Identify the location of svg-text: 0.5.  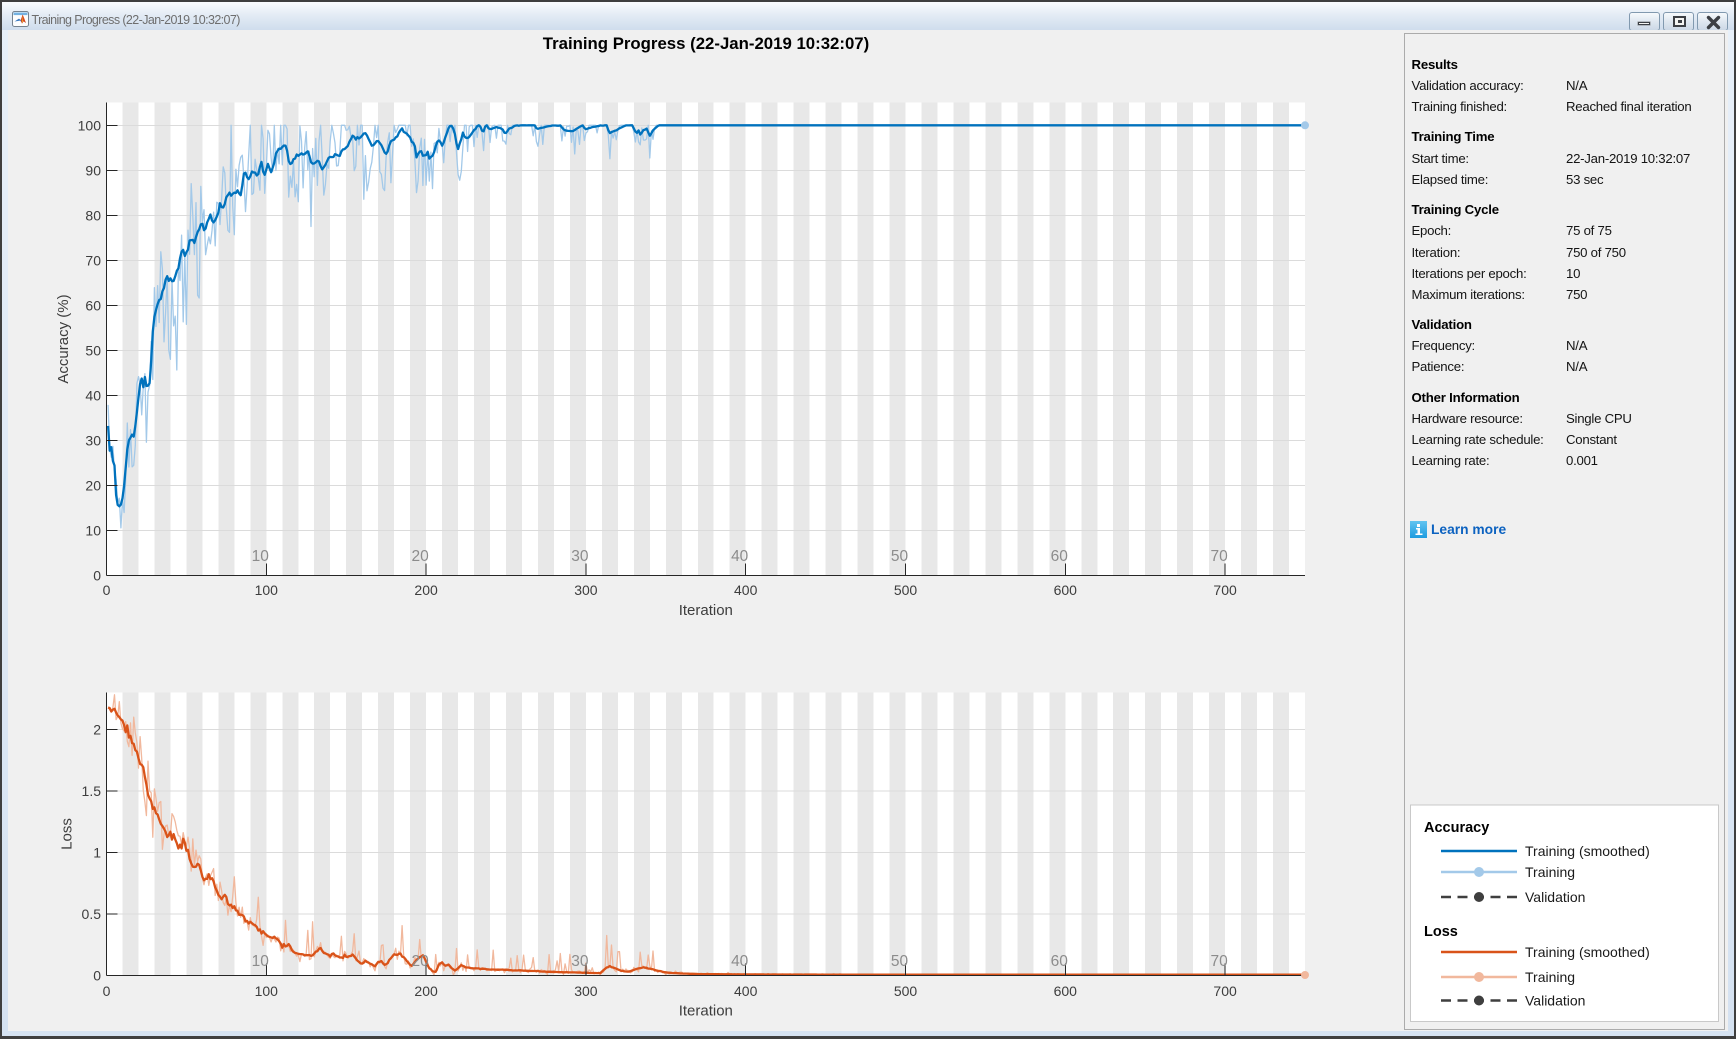
(92, 914).